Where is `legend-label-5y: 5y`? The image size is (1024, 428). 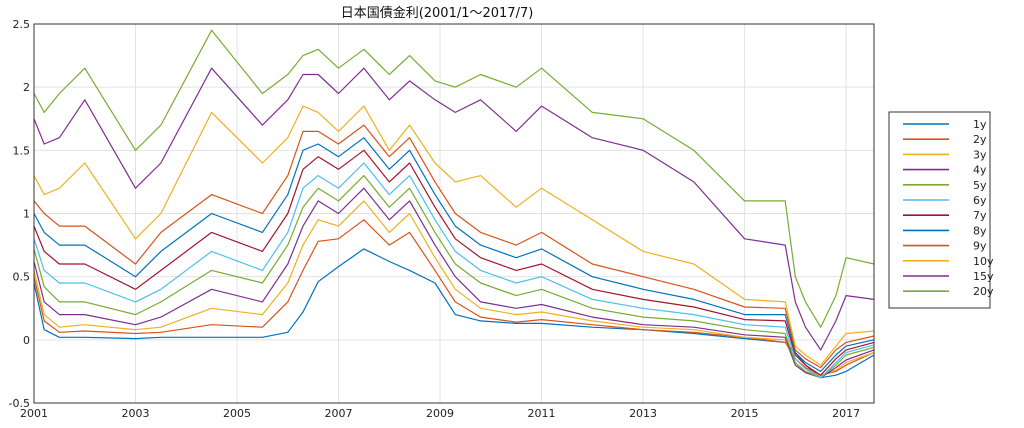 legend-label-5y: 5y is located at coordinates (980, 185).